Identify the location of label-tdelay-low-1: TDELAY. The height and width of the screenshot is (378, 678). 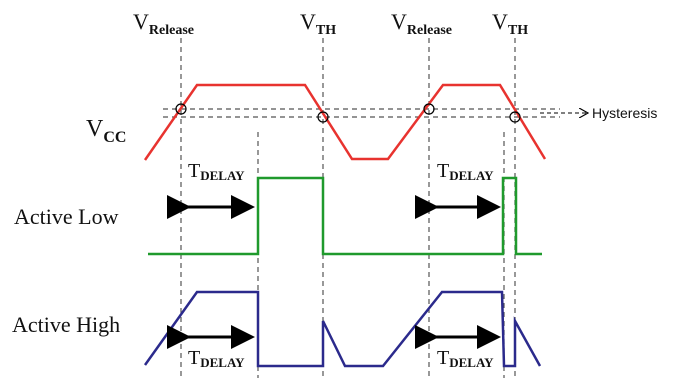
(216, 171).